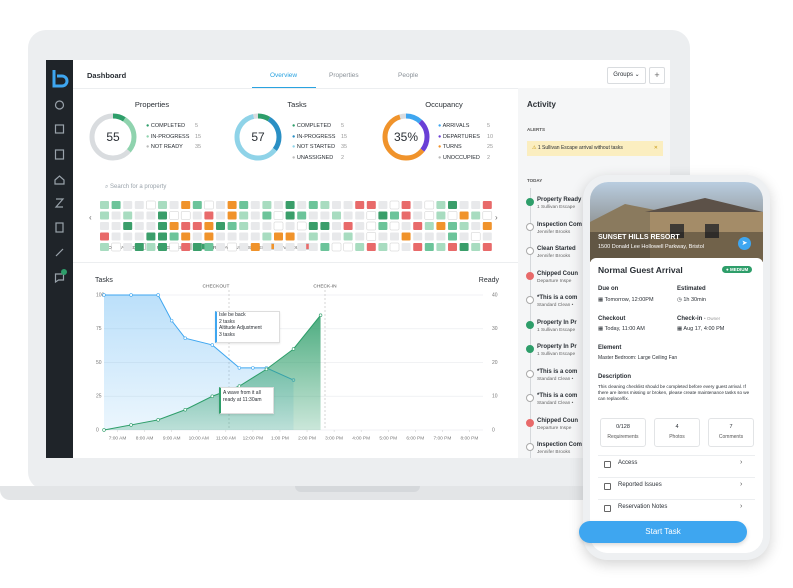 The image size is (793, 588). What do you see at coordinates (388, 438) in the screenshot?
I see `x-tick-label: 5:00 PM` at bounding box center [388, 438].